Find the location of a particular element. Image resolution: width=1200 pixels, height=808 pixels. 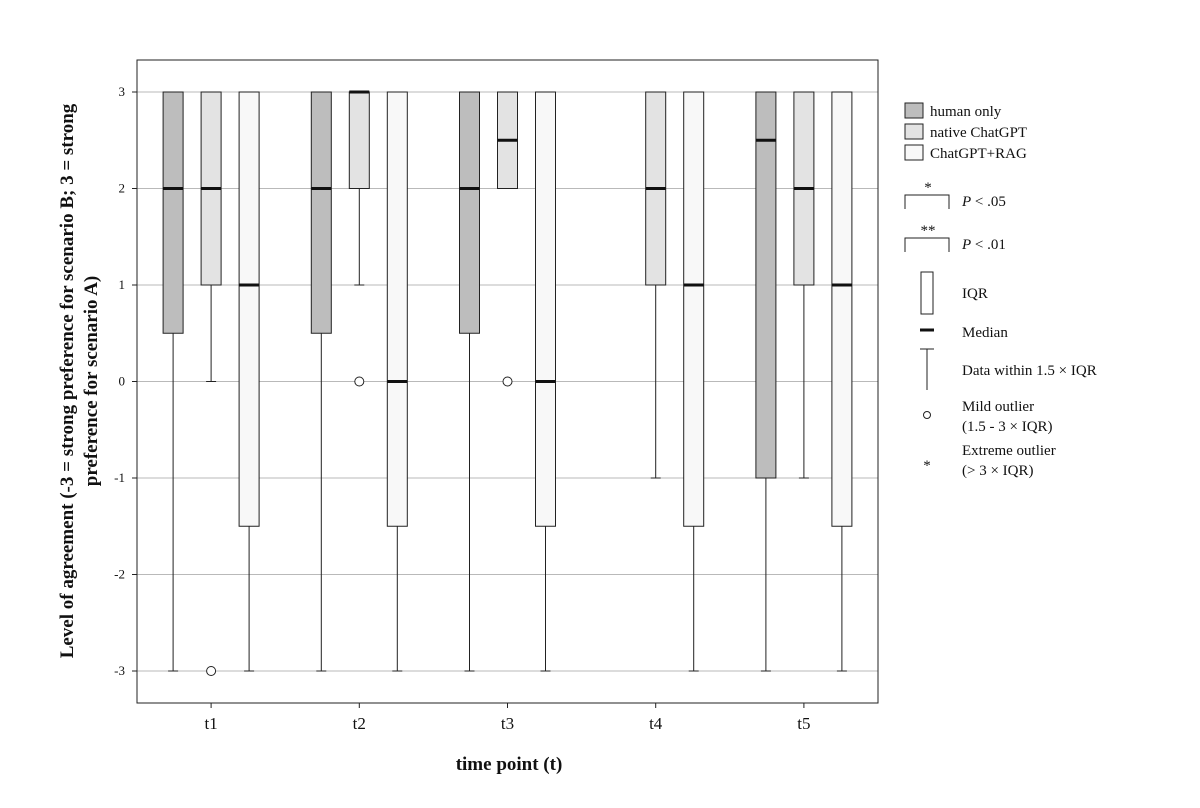

x-tick-label-t2: t2 is located at coordinates (359, 723).